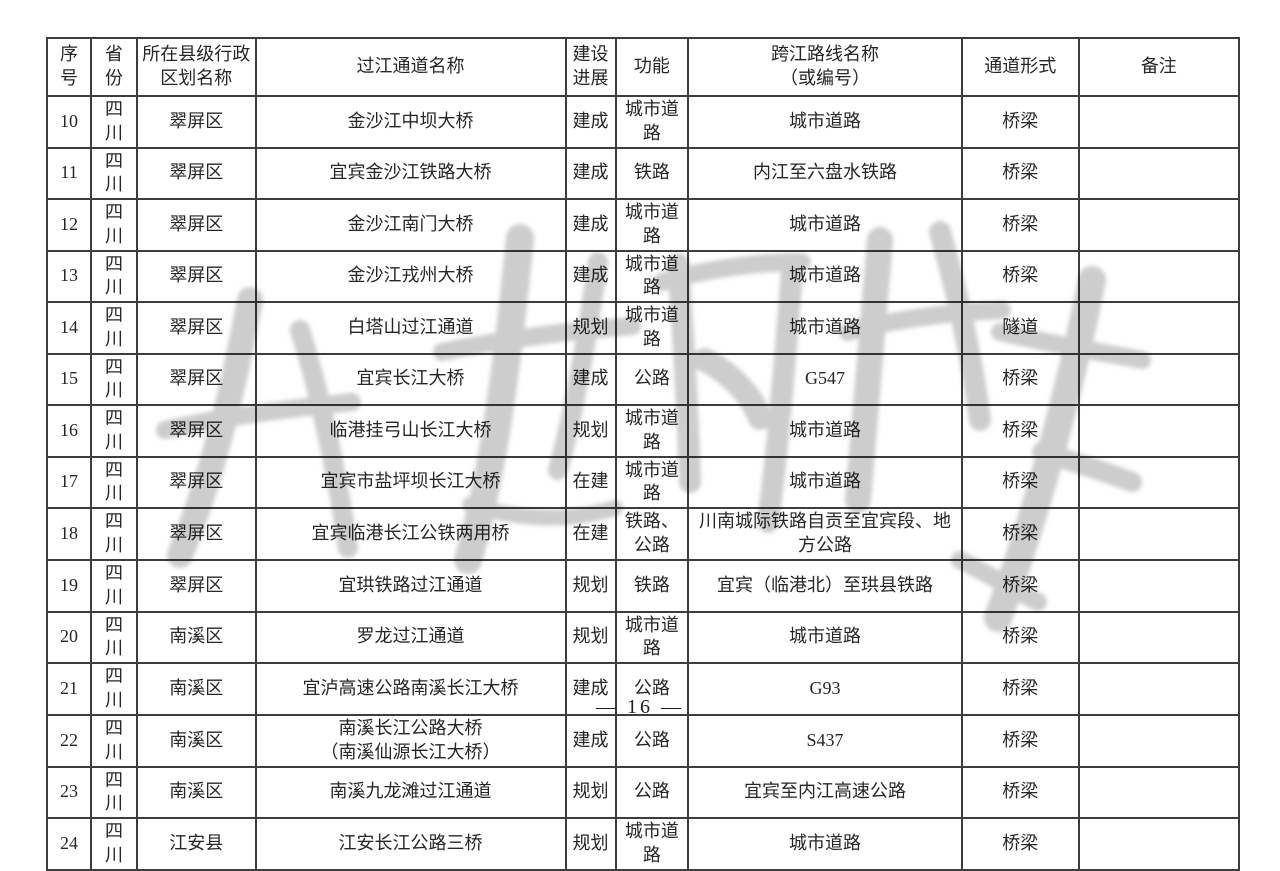  What do you see at coordinates (69, 482) in the screenshot?
I see `cell-serial: 17` at bounding box center [69, 482].